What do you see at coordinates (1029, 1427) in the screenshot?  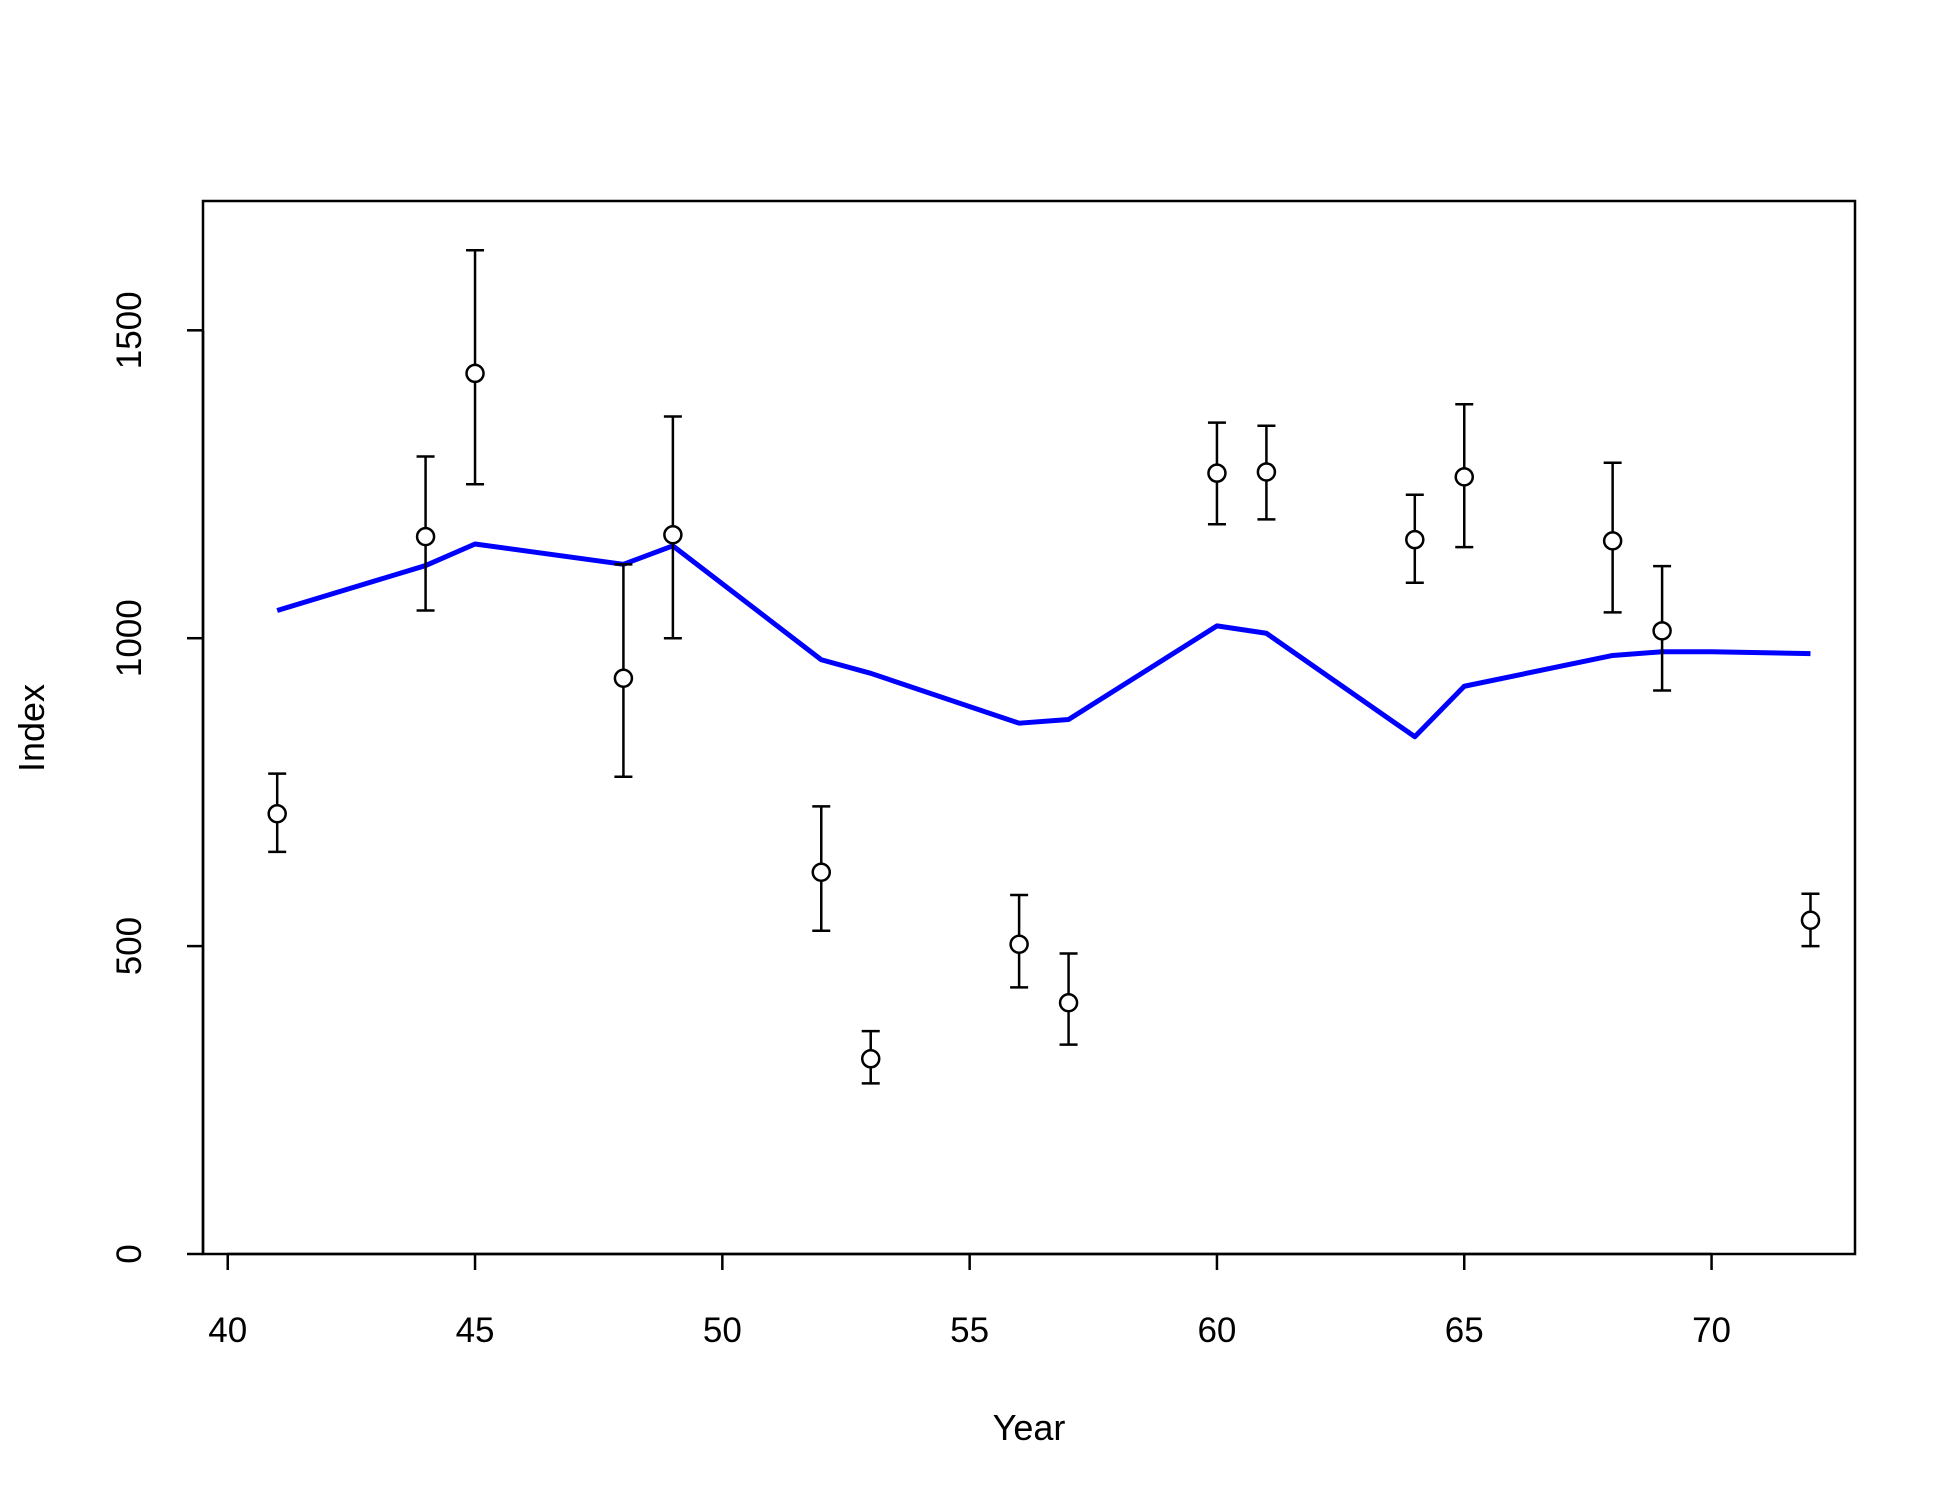 I see `x-axis-title: Year` at bounding box center [1029, 1427].